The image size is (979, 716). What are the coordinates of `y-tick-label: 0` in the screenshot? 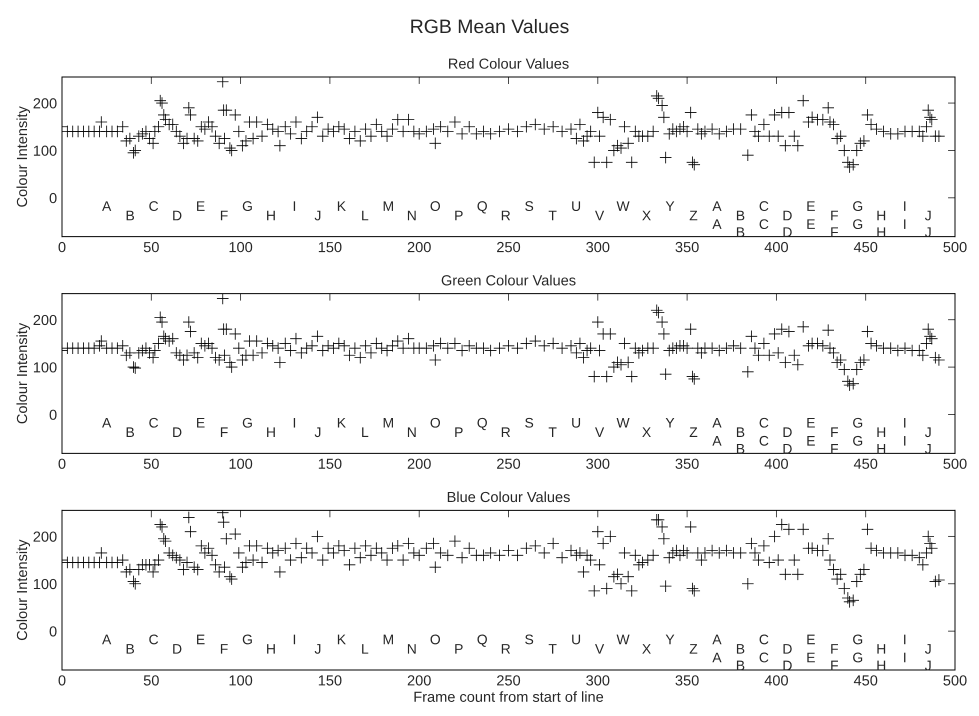 It's located at (53, 415).